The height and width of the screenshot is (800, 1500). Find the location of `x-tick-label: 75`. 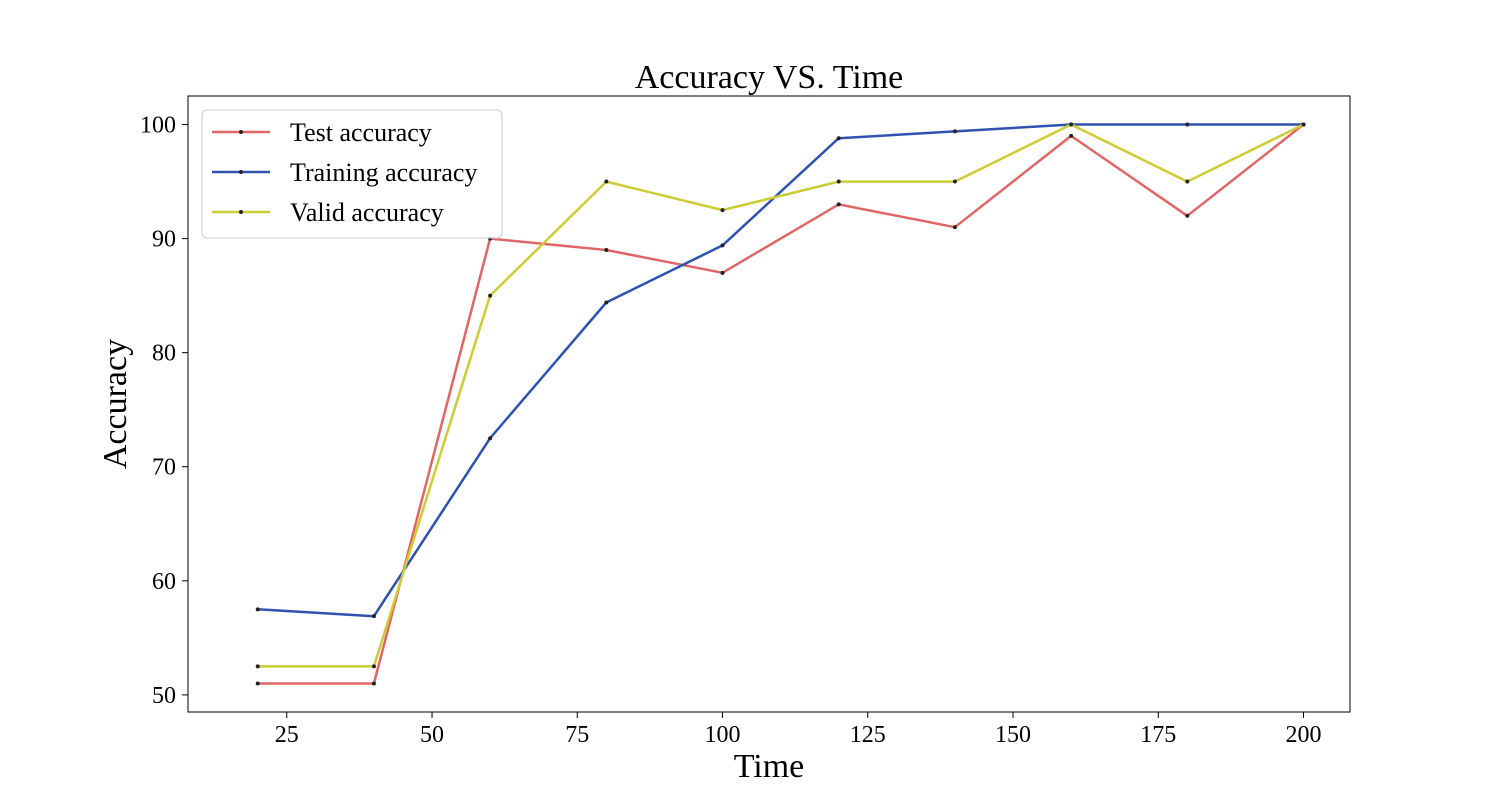

x-tick-label: 75 is located at coordinates (577, 735).